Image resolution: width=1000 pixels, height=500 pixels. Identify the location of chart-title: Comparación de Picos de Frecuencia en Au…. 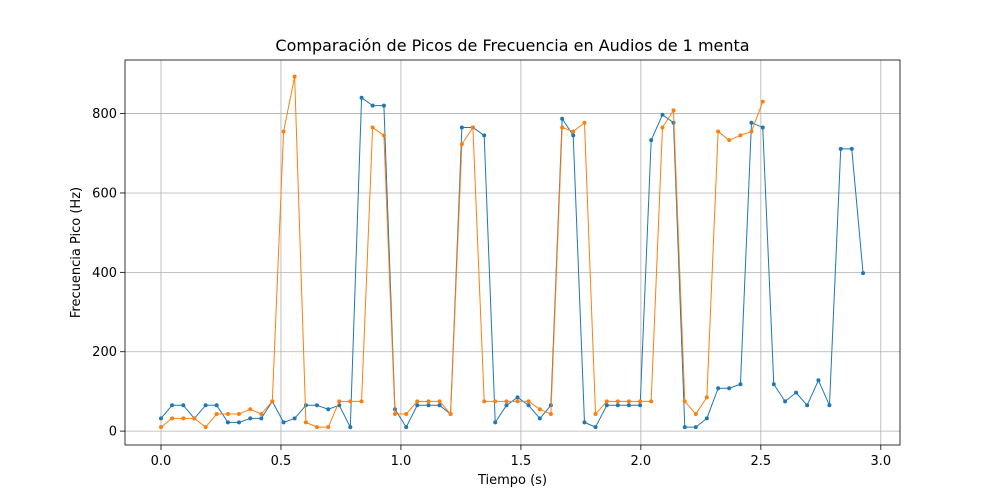
(512, 45).